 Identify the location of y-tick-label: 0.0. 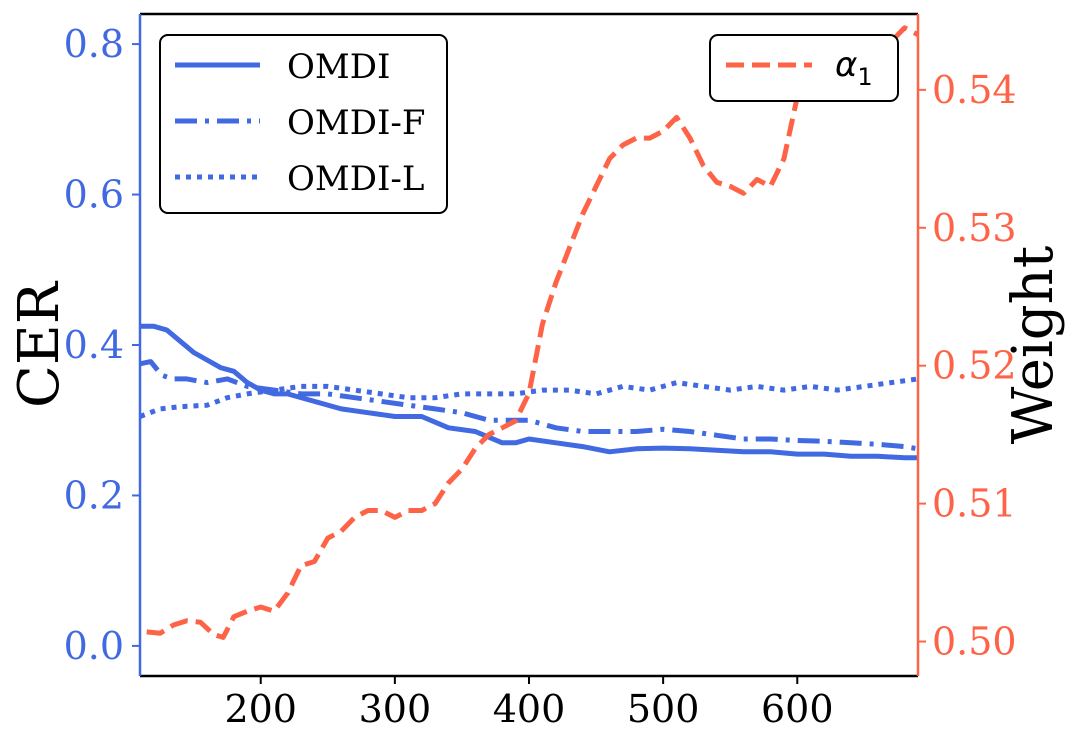
(94, 646).